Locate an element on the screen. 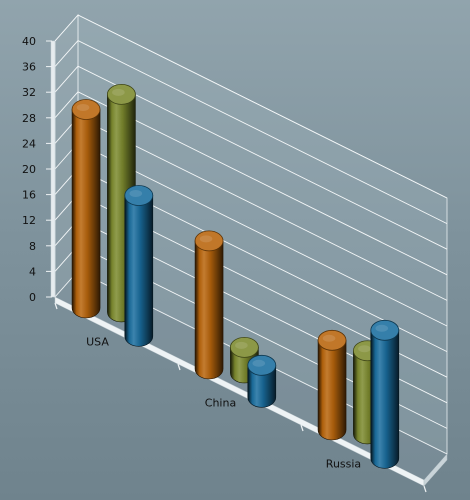 The image size is (470, 500). y-tick-label: 24 is located at coordinates (29, 143).